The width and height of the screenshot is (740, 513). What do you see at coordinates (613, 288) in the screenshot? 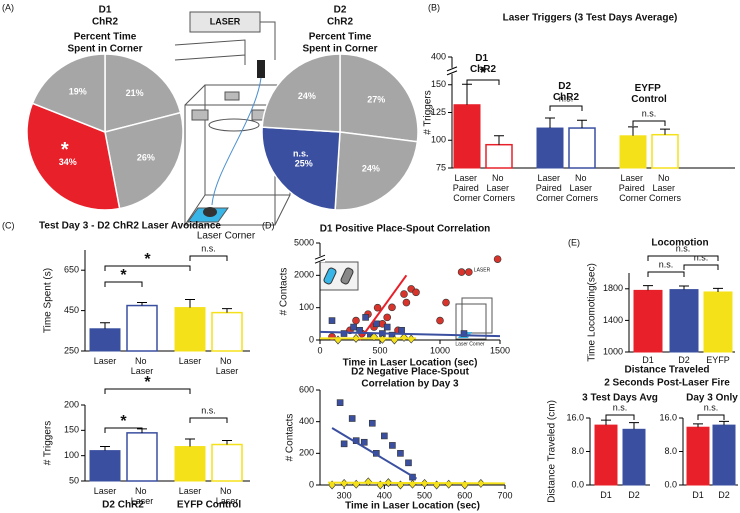
I see `y-tick-label: 1800` at bounding box center [613, 288].